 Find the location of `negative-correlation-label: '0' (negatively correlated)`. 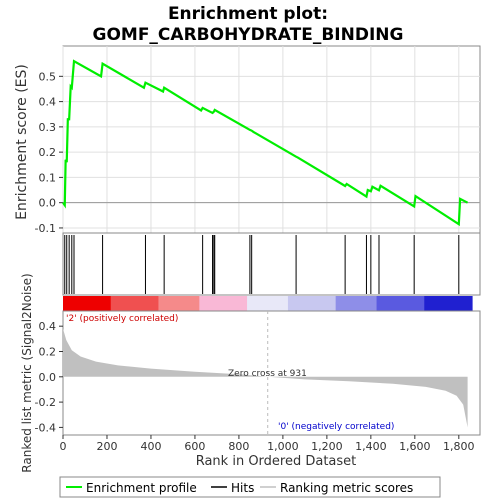

negative-correlation-label: '0' (negatively correlated) is located at coordinates (336, 427).